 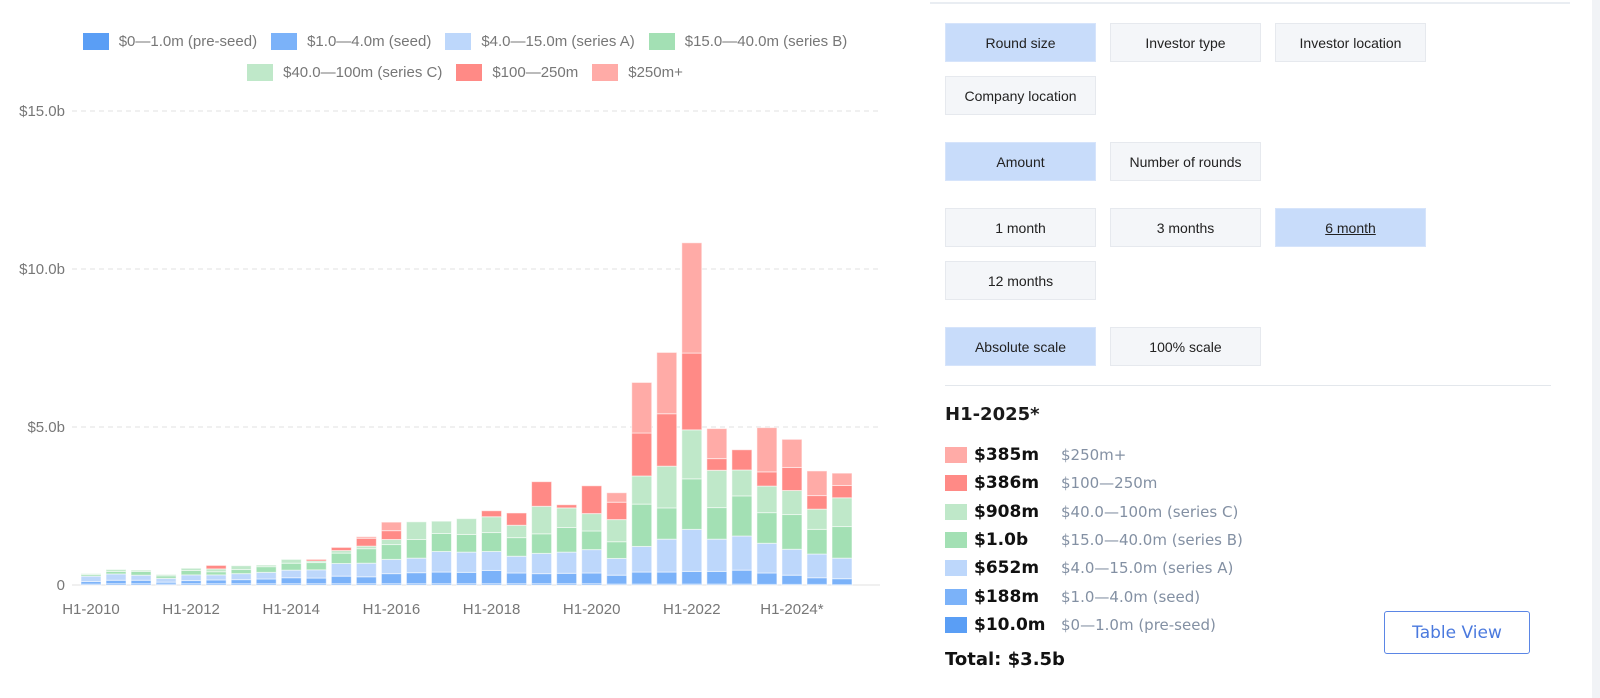 What do you see at coordinates (1185, 161) in the screenshot?
I see `number-of-rounds-button: Number of rounds` at bounding box center [1185, 161].